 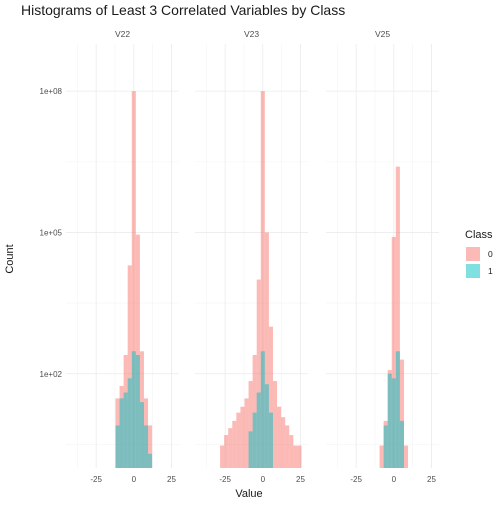 What do you see at coordinates (10, 258) in the screenshot?
I see `y-axis-label: Count` at bounding box center [10, 258].